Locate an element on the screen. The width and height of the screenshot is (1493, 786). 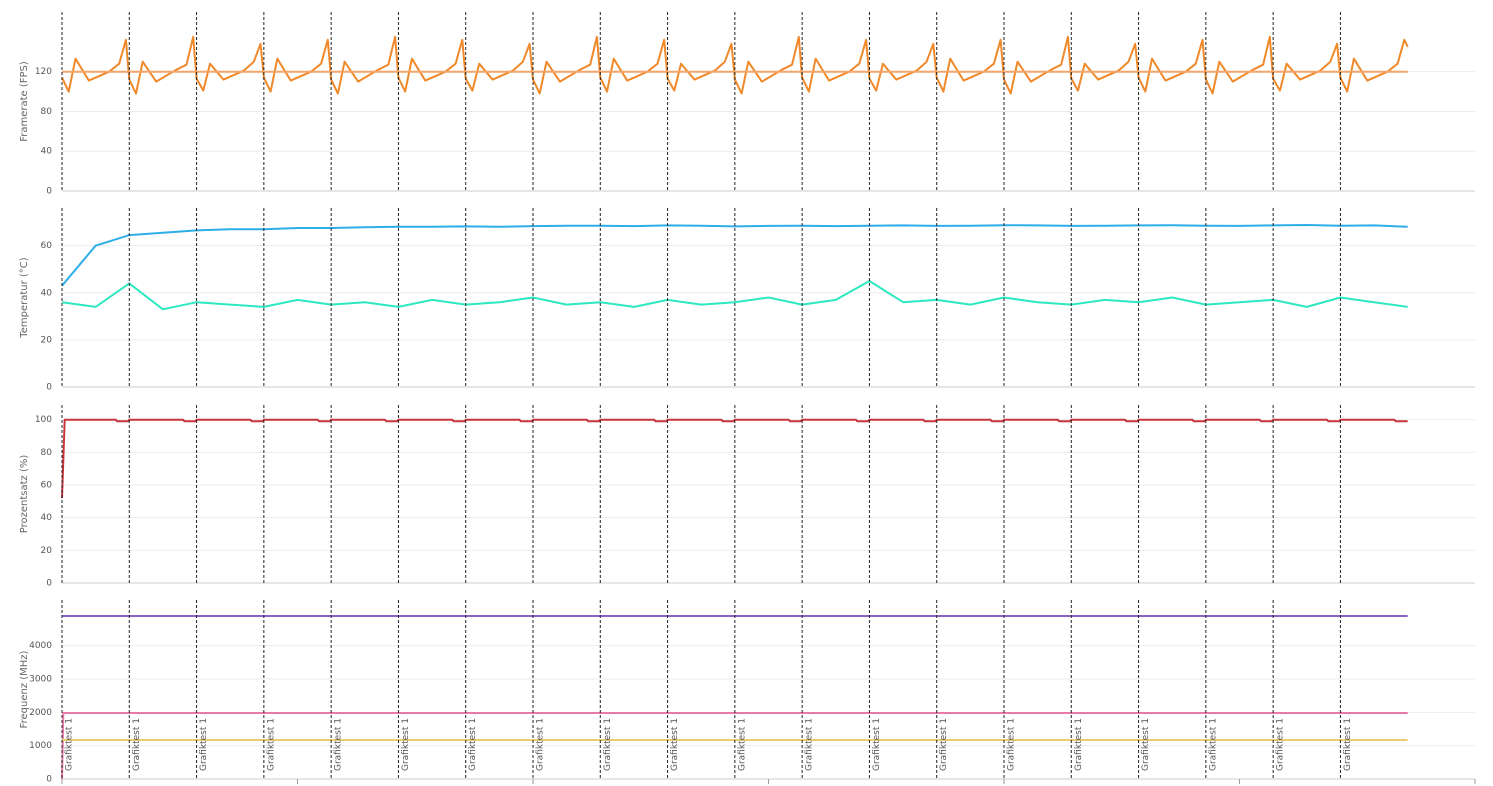
y-tick-label: 120 is located at coordinates (43, 72).